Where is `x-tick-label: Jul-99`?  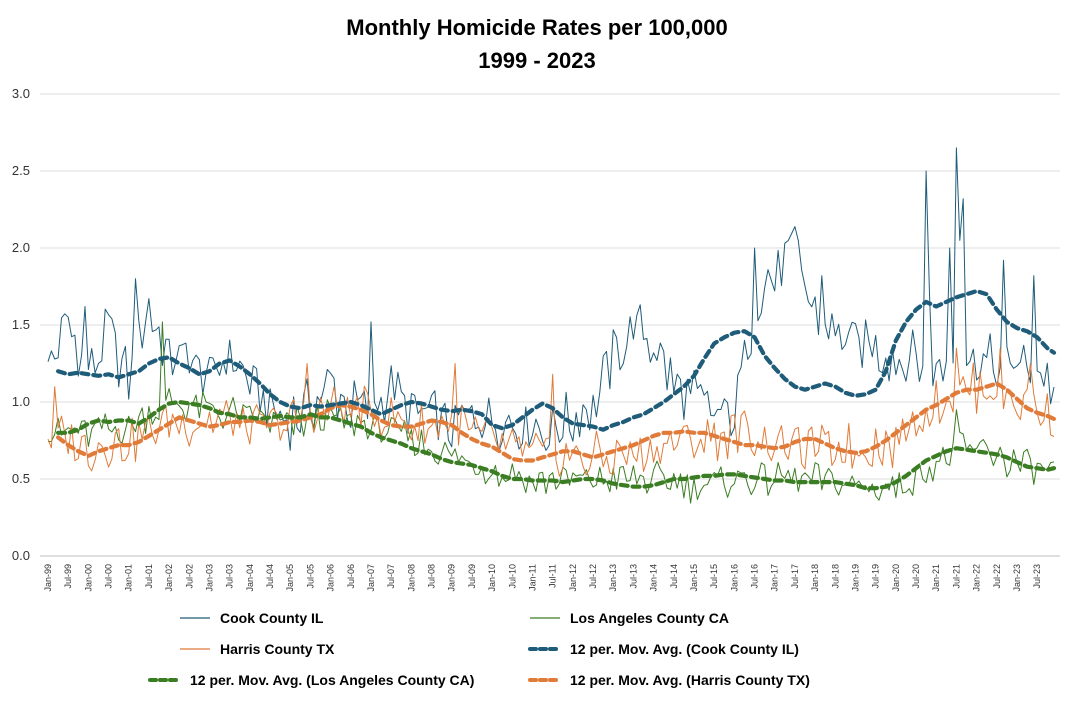 x-tick-label: Jul-99 is located at coordinates (68, 576).